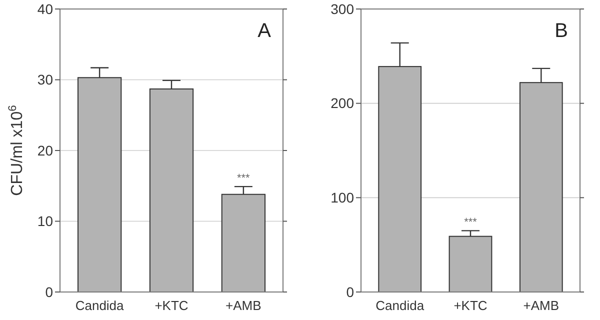 The width and height of the screenshot is (600, 320). What do you see at coordinates (342, 103) in the screenshot?
I see `y-tick-label: 200` at bounding box center [342, 103].